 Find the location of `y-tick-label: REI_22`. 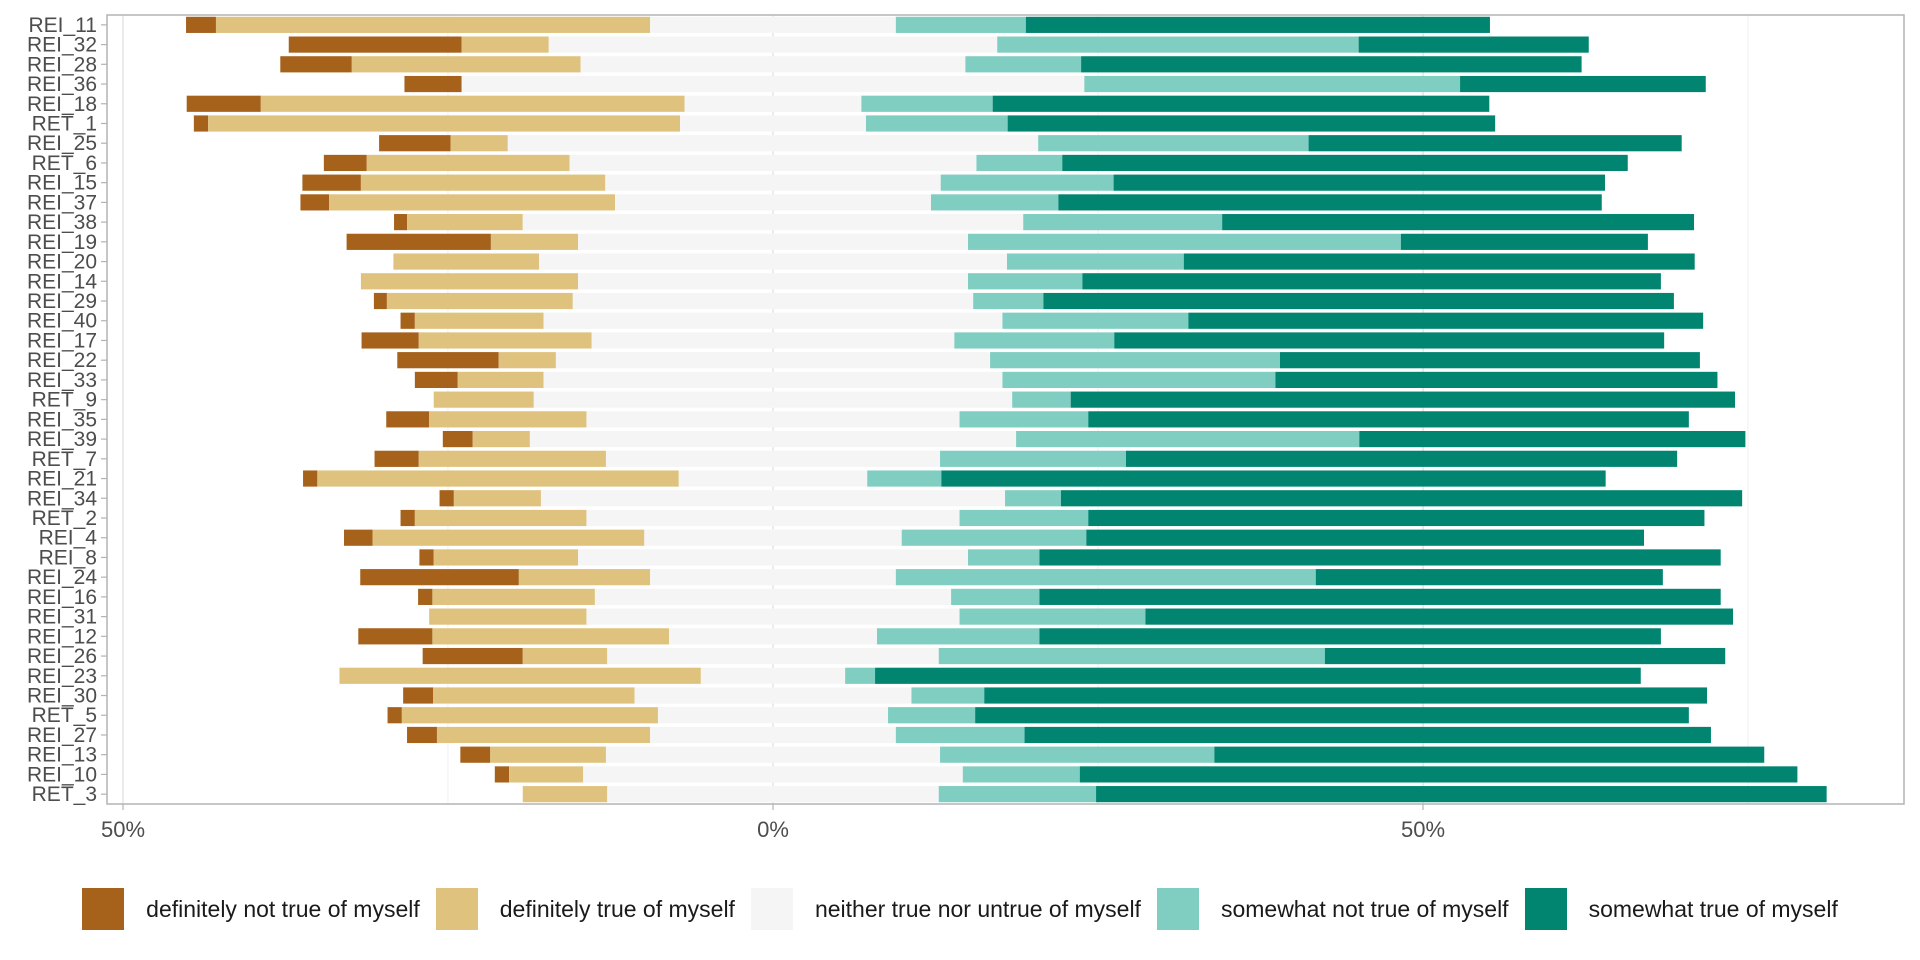

y-tick-label: REI_22 is located at coordinates (62, 360).